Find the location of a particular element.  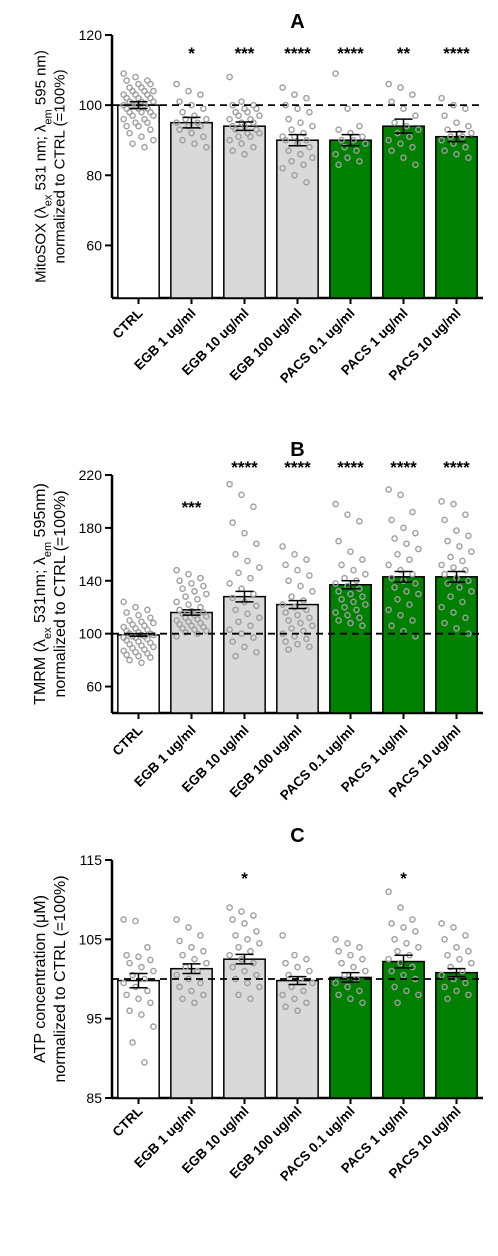

significance-marker: ** is located at coordinates (404, 53).